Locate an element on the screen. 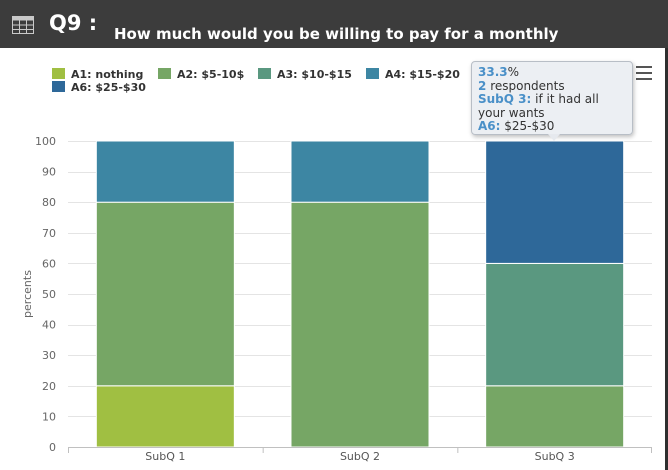 The height and width of the screenshot is (470, 668). y-tick-label: 80 is located at coordinates (49, 202).